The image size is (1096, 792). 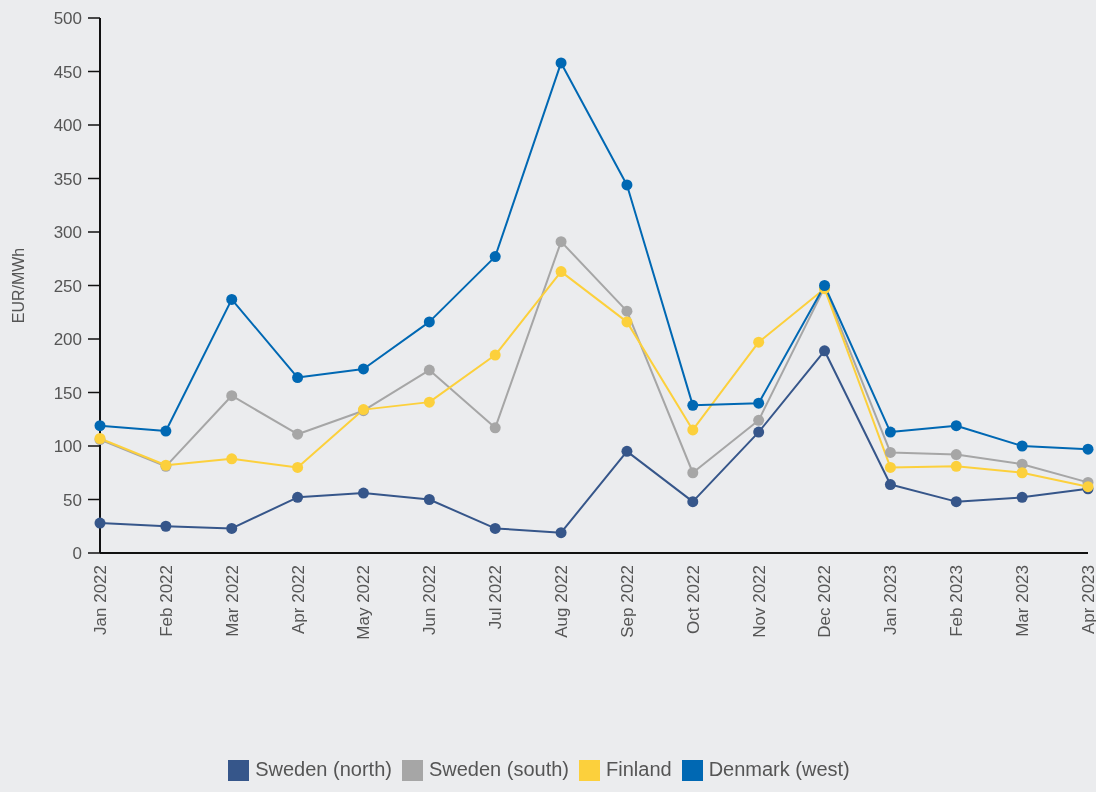 I want to click on y-tick-label: 400, so click(x=67, y=126).